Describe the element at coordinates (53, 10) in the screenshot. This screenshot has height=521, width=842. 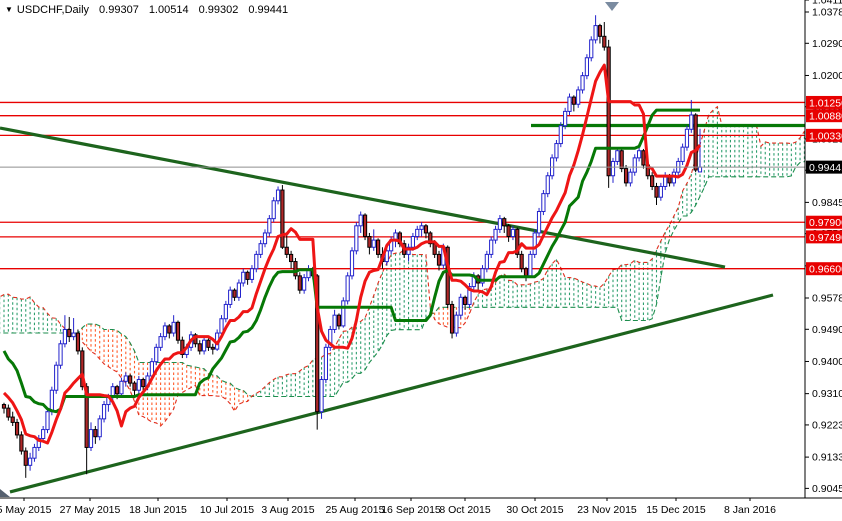
I see `chart-symbol-label: USDCHF,Daily` at that location.